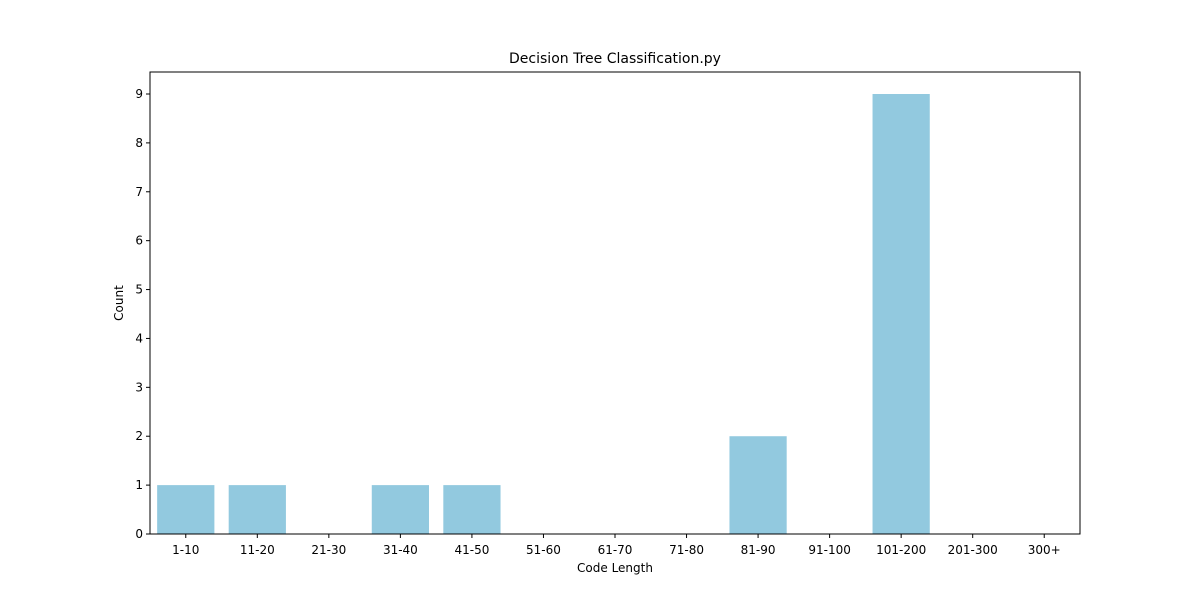 The height and width of the screenshot is (600, 1200). What do you see at coordinates (829, 550) in the screenshot?
I see `x-tick-label: 91-100` at bounding box center [829, 550].